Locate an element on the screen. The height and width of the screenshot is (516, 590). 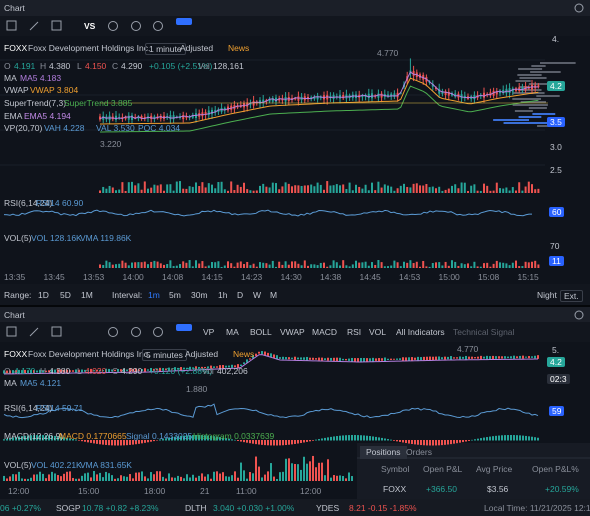
toolbar-button: VOL is located at coordinates (378, 332).